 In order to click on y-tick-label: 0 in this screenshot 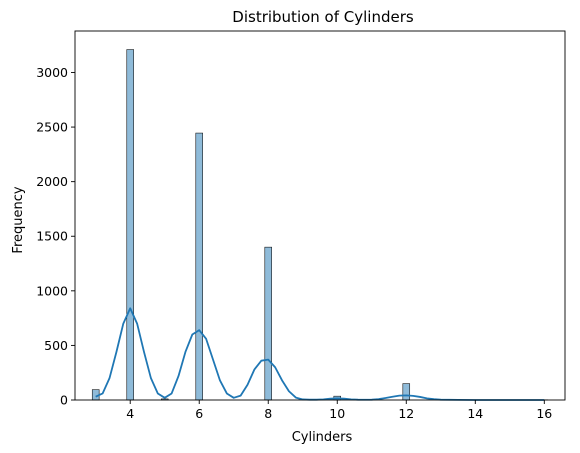, I will do `click(64, 400)`.